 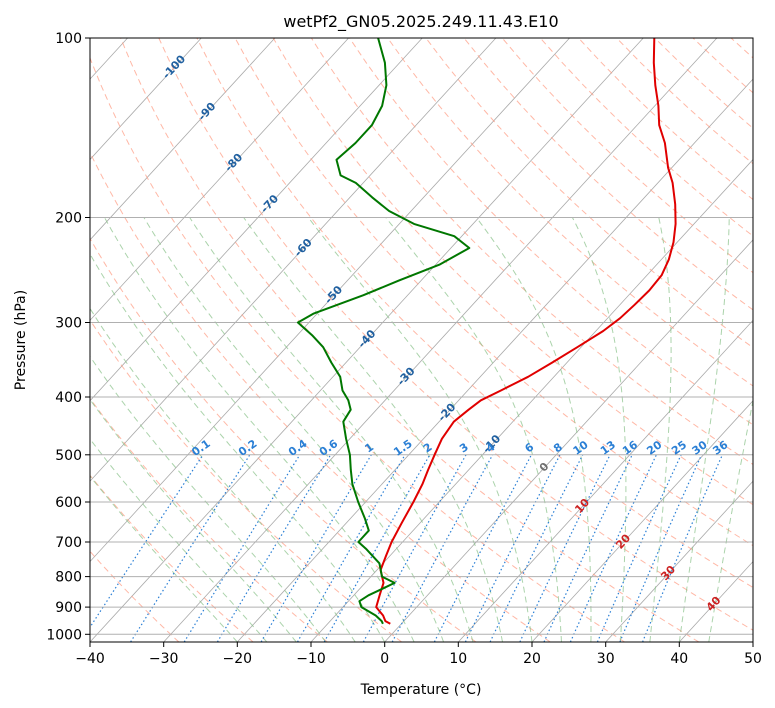 What do you see at coordinates (458, 659) in the screenshot?
I see `x-tick-label: 10` at bounding box center [458, 659].